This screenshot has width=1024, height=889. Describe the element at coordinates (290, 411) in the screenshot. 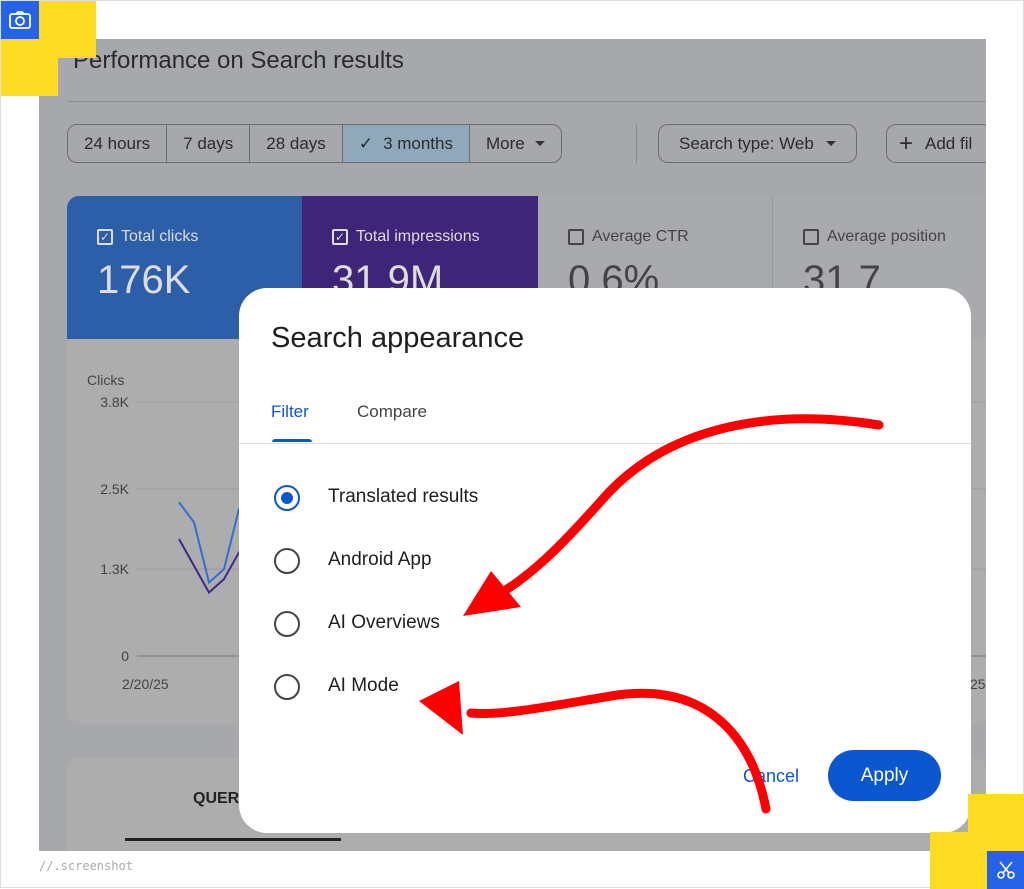

I see `tab-filter: Filter` at that location.